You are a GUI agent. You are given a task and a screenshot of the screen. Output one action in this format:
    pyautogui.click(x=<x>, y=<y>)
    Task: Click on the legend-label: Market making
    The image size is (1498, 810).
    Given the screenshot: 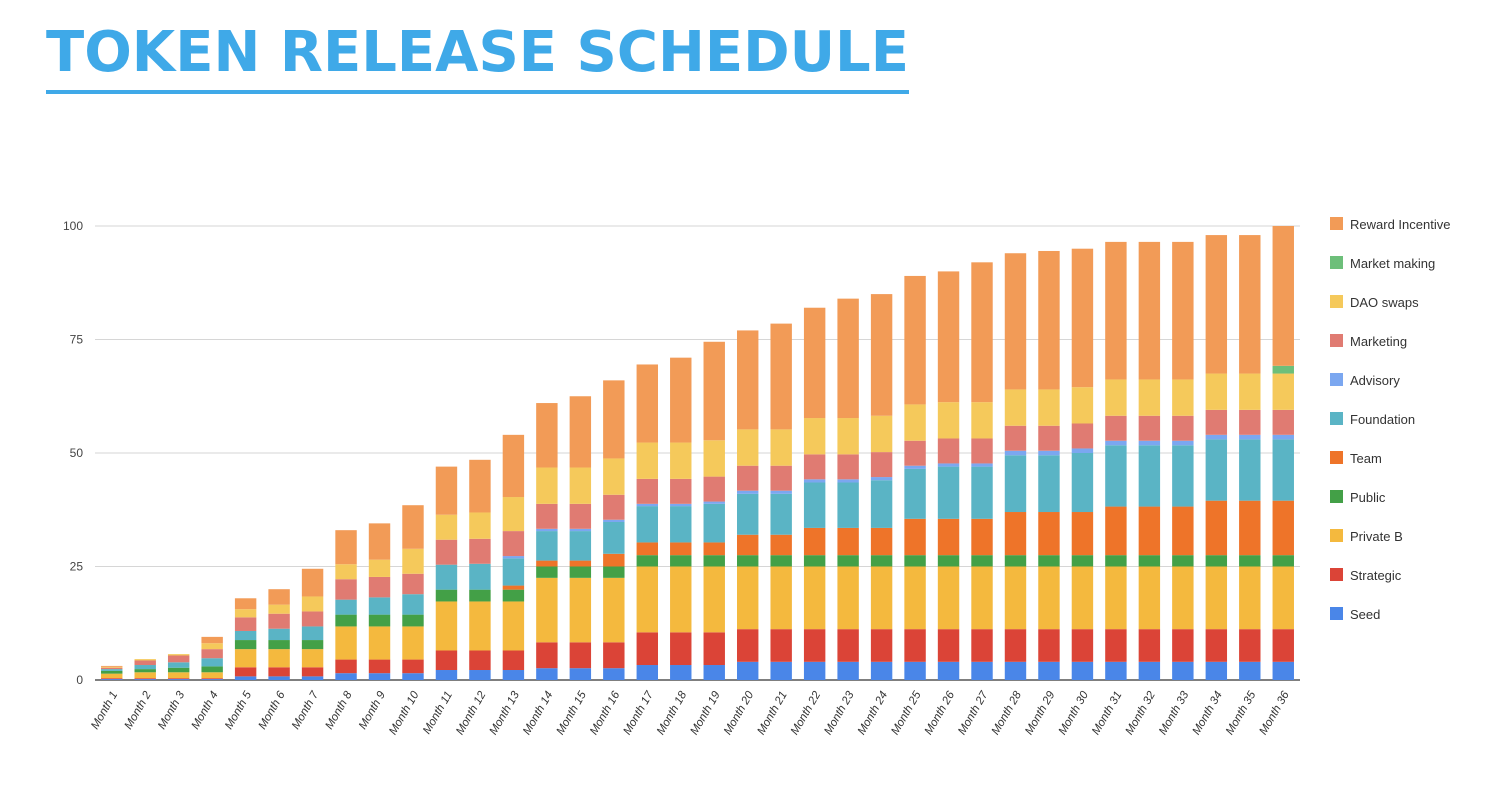 What is the action you would take?
    pyautogui.click(x=1392, y=263)
    